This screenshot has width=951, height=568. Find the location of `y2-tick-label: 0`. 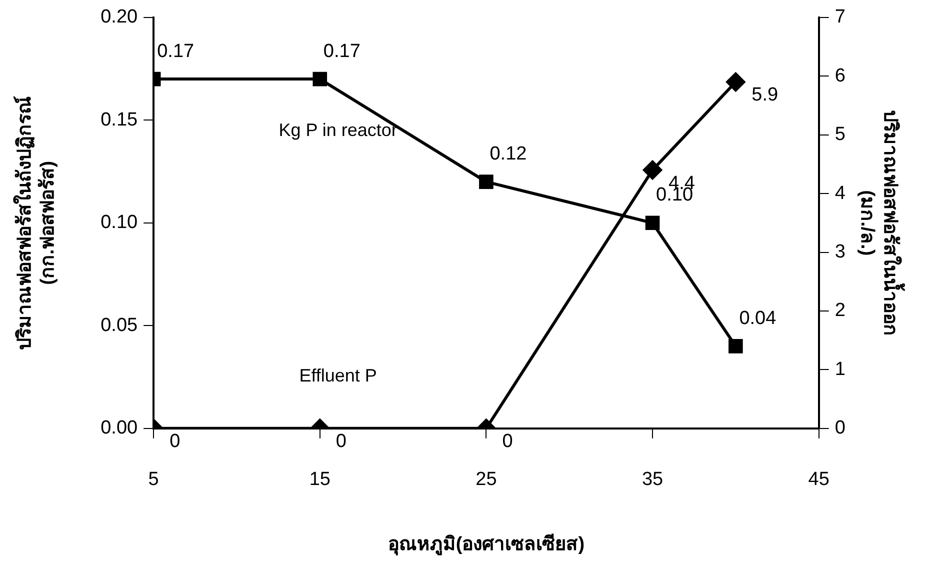

y2-tick-label: 0 is located at coordinates (840, 428).